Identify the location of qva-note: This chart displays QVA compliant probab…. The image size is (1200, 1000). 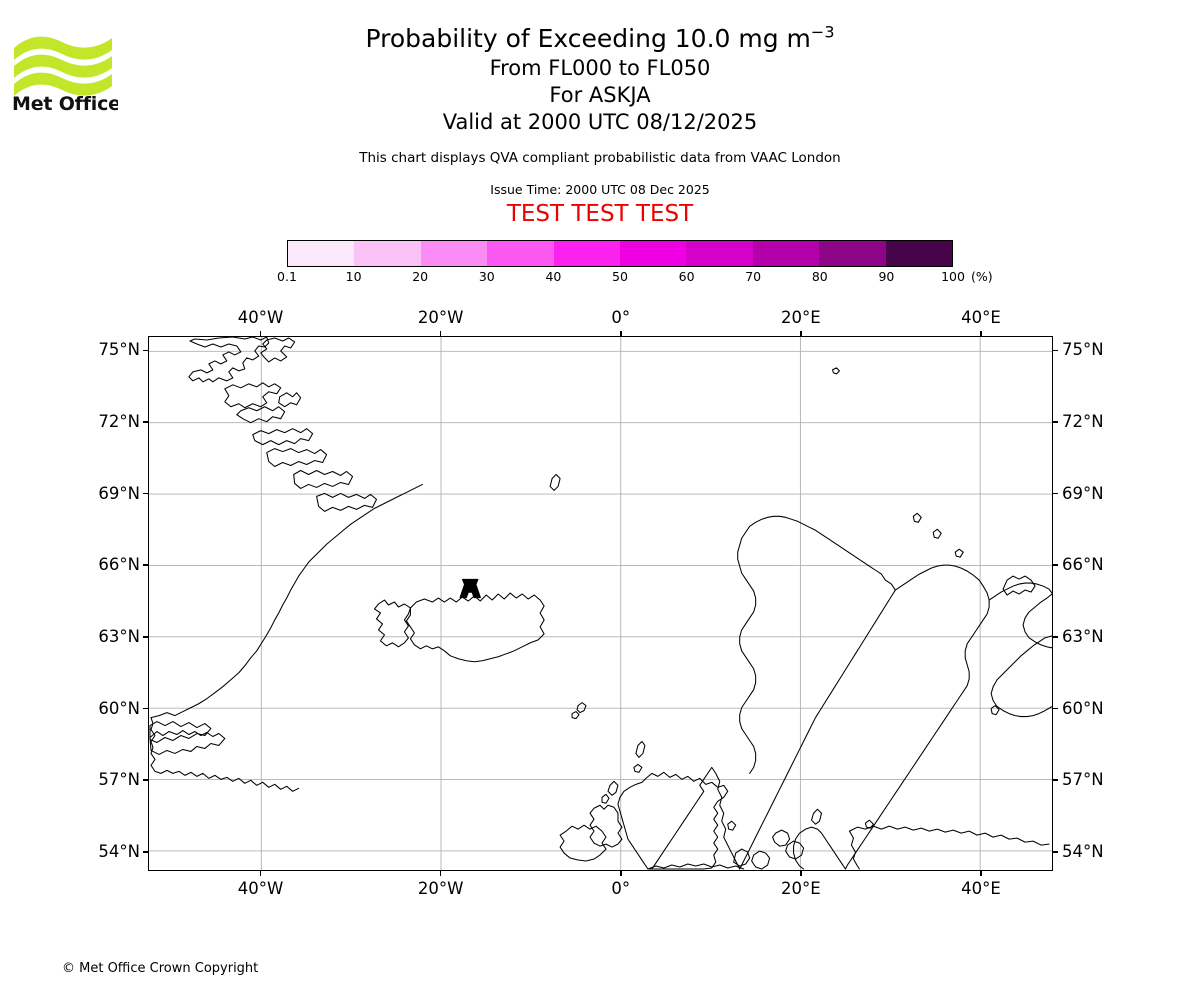
(600, 158).